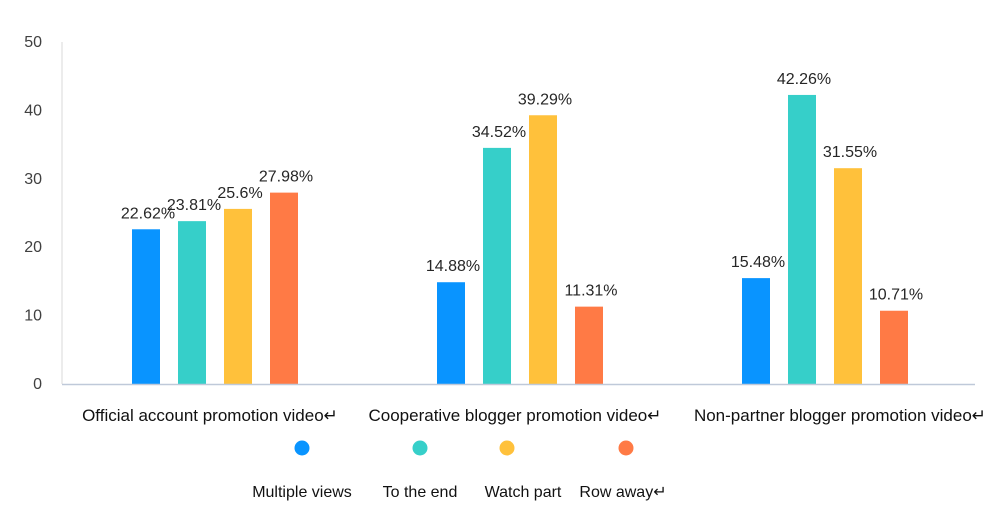 The height and width of the screenshot is (507, 1005). Describe the element at coordinates (33, 42) in the screenshot. I see `y-tick-label: 50` at that location.